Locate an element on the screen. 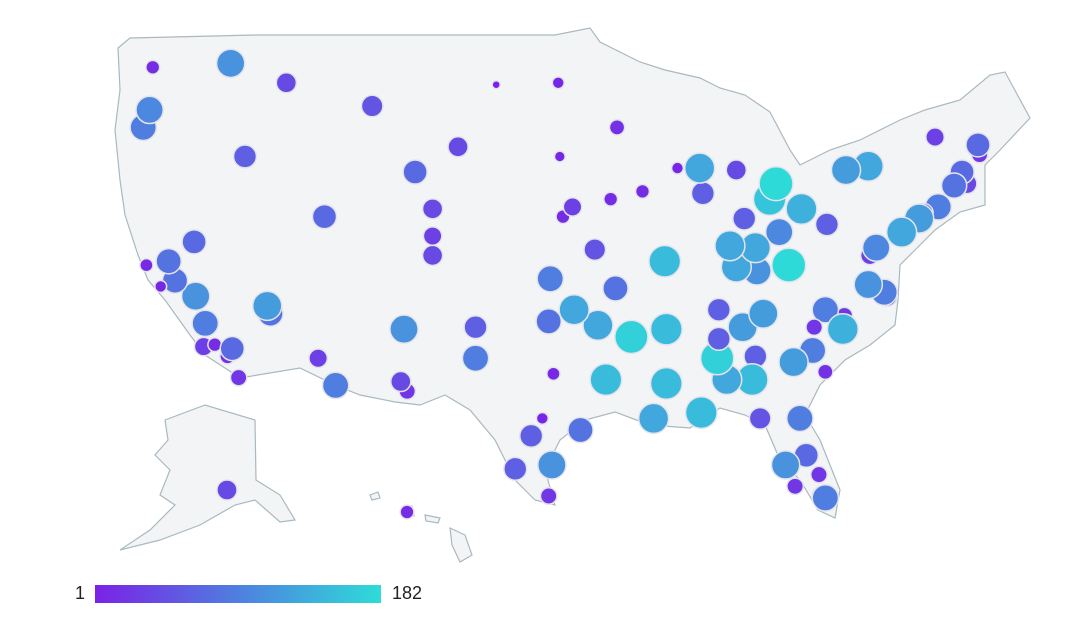 This screenshot has width=1087, height=624. legend-min: 1 is located at coordinates (80, 593).